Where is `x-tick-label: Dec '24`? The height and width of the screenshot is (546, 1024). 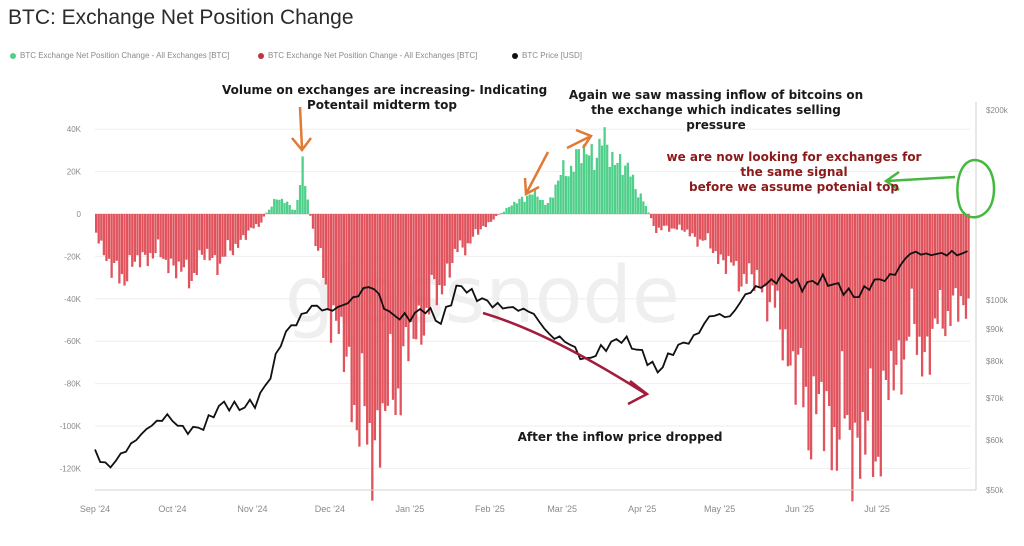
x-tick-label: Dec '24 is located at coordinates (330, 509).